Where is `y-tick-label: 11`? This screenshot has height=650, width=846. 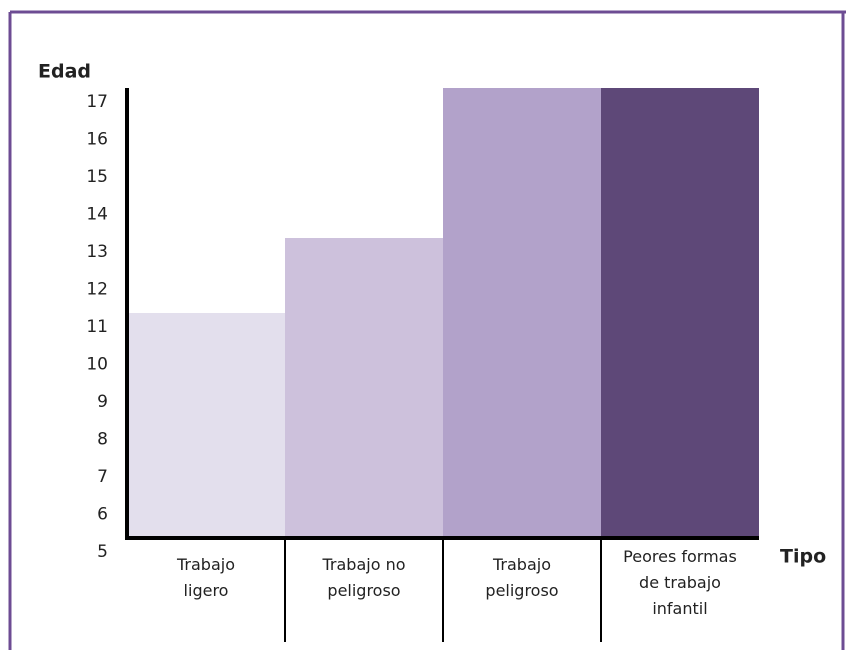 y-tick-label: 11 is located at coordinates (97, 327).